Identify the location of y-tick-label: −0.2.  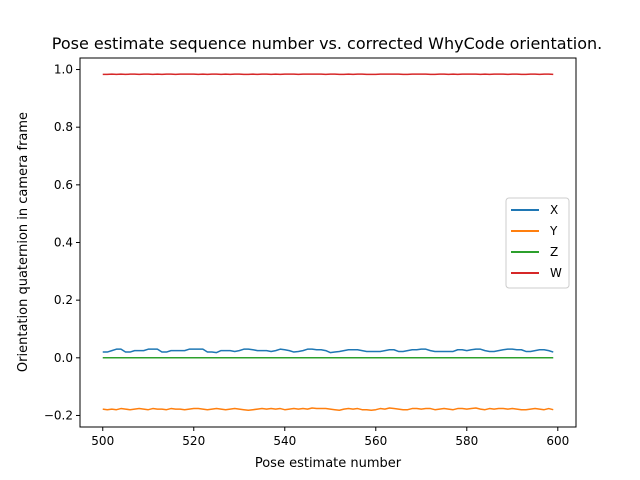
(58, 415).